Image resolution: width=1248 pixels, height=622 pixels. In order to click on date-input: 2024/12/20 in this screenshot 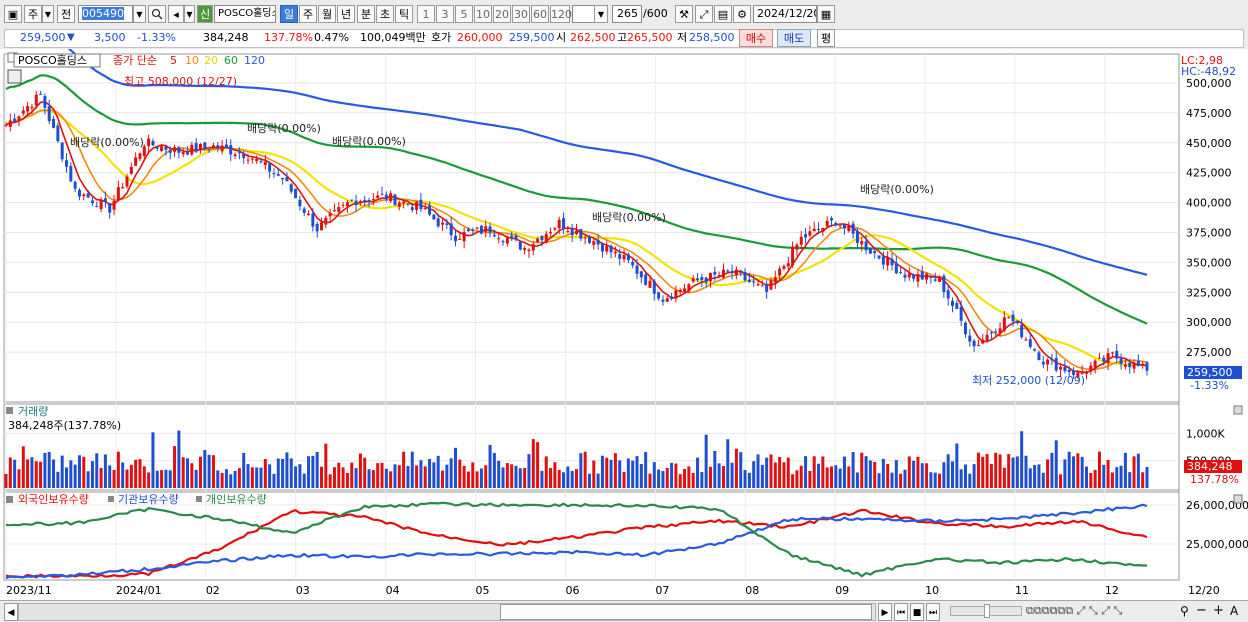, I will do `click(785, 14)`.